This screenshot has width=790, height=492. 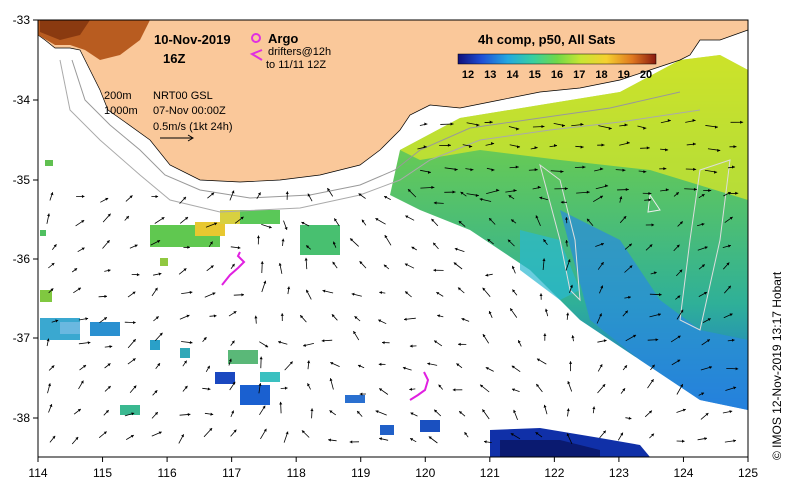 What do you see at coordinates (468, 75) in the screenshot?
I see `colorbar-tick-label: 12` at bounding box center [468, 75].